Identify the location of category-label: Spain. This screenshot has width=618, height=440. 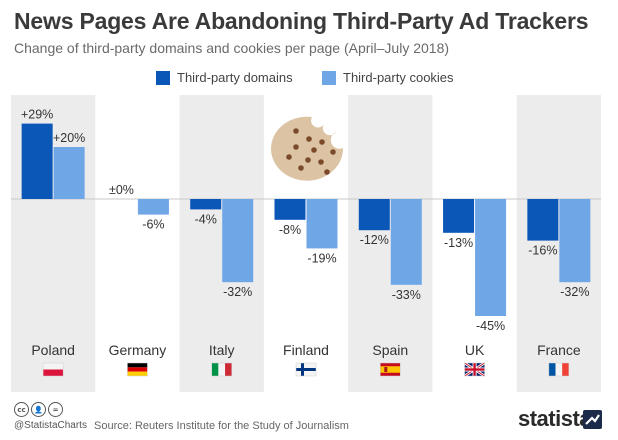
(390, 350).